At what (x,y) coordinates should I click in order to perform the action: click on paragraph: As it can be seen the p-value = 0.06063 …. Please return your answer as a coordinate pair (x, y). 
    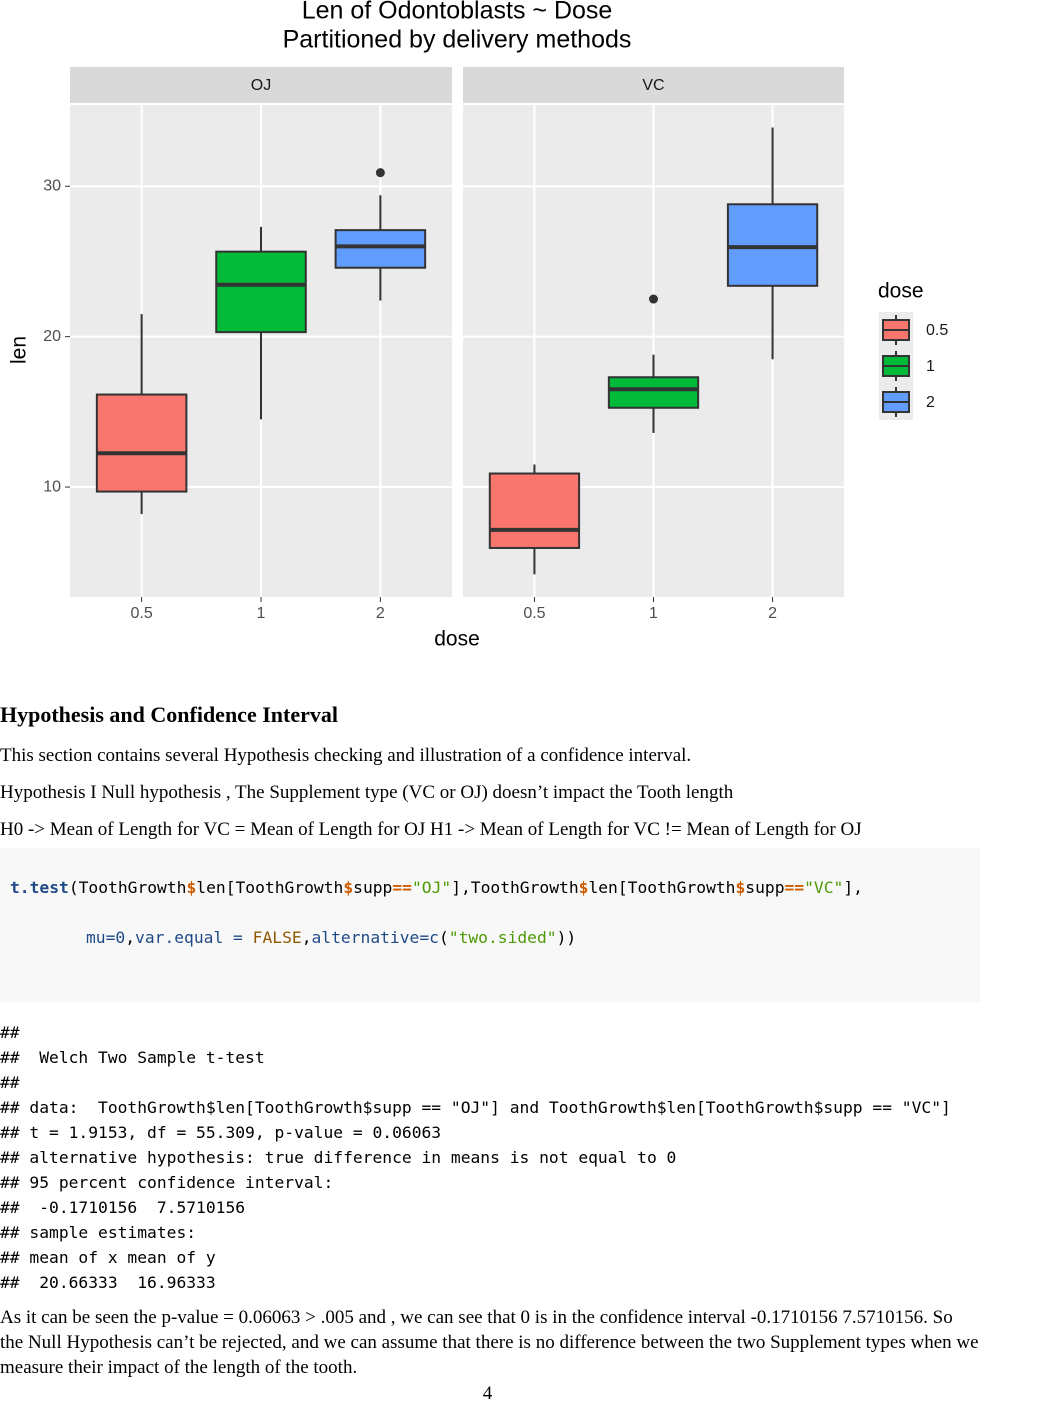
    Looking at the image, I should click on (489, 1342).